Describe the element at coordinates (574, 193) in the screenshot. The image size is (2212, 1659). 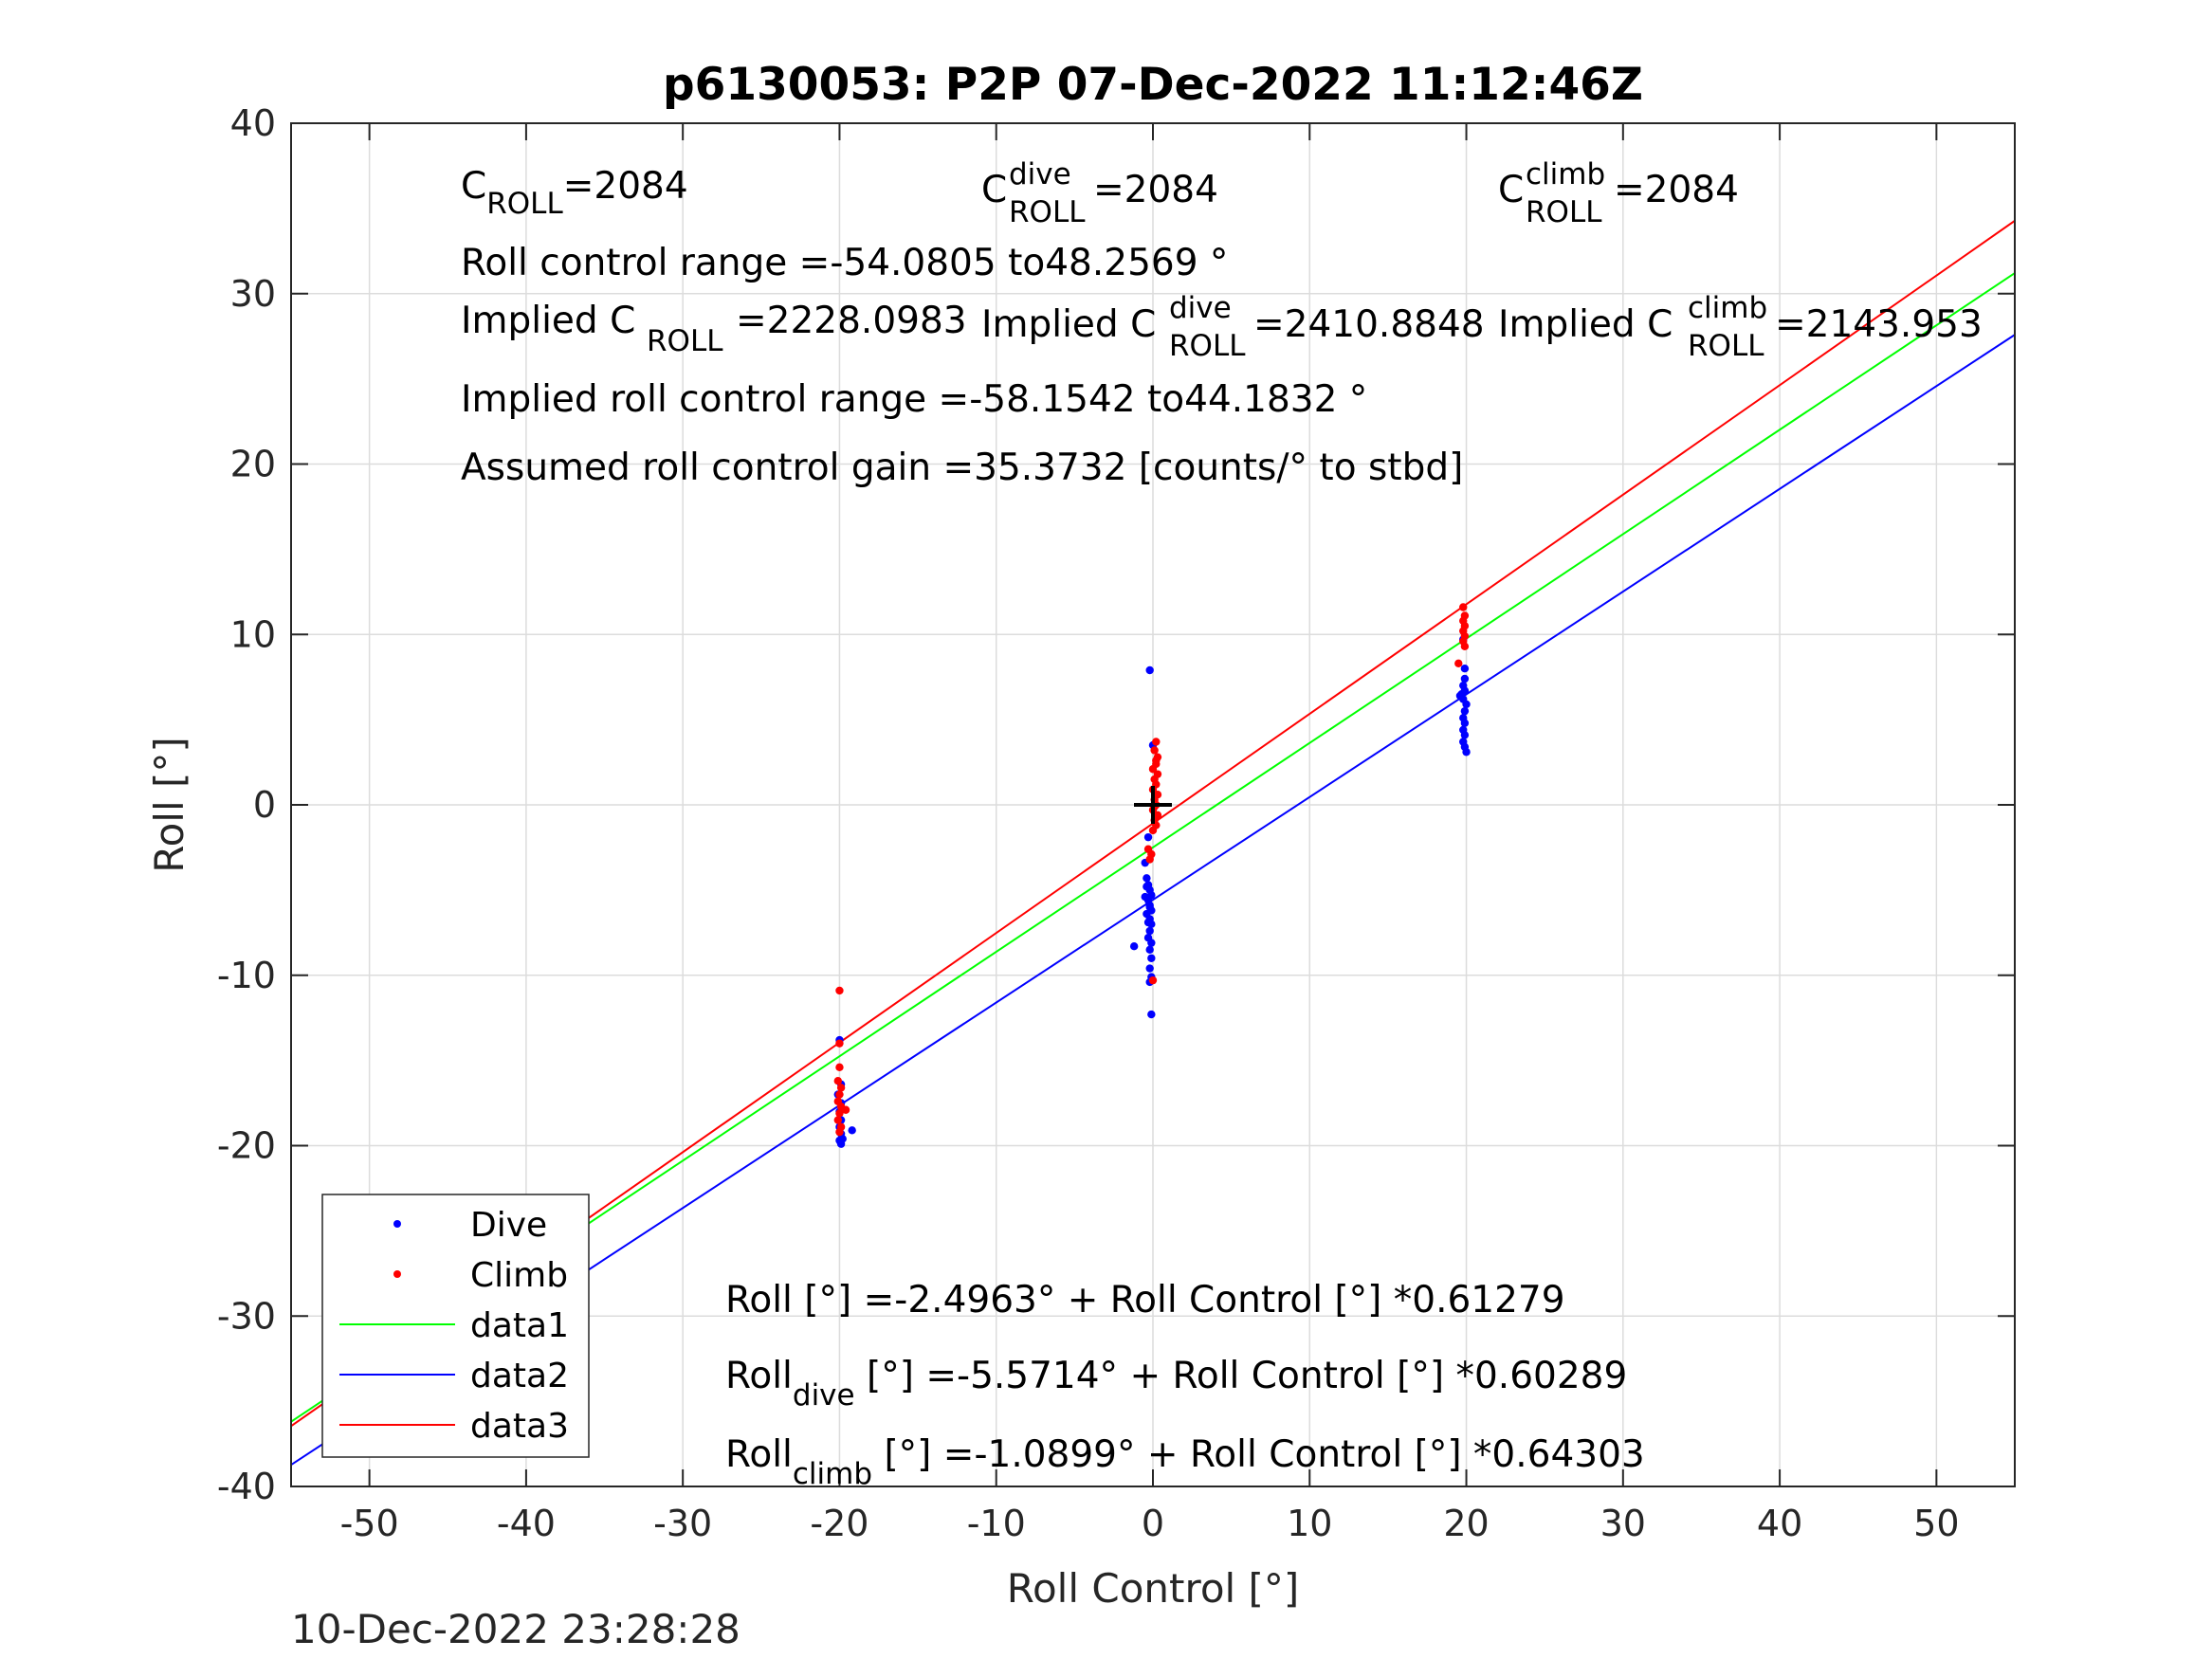
I see `croll-annotation: CROLL=2084` at that location.